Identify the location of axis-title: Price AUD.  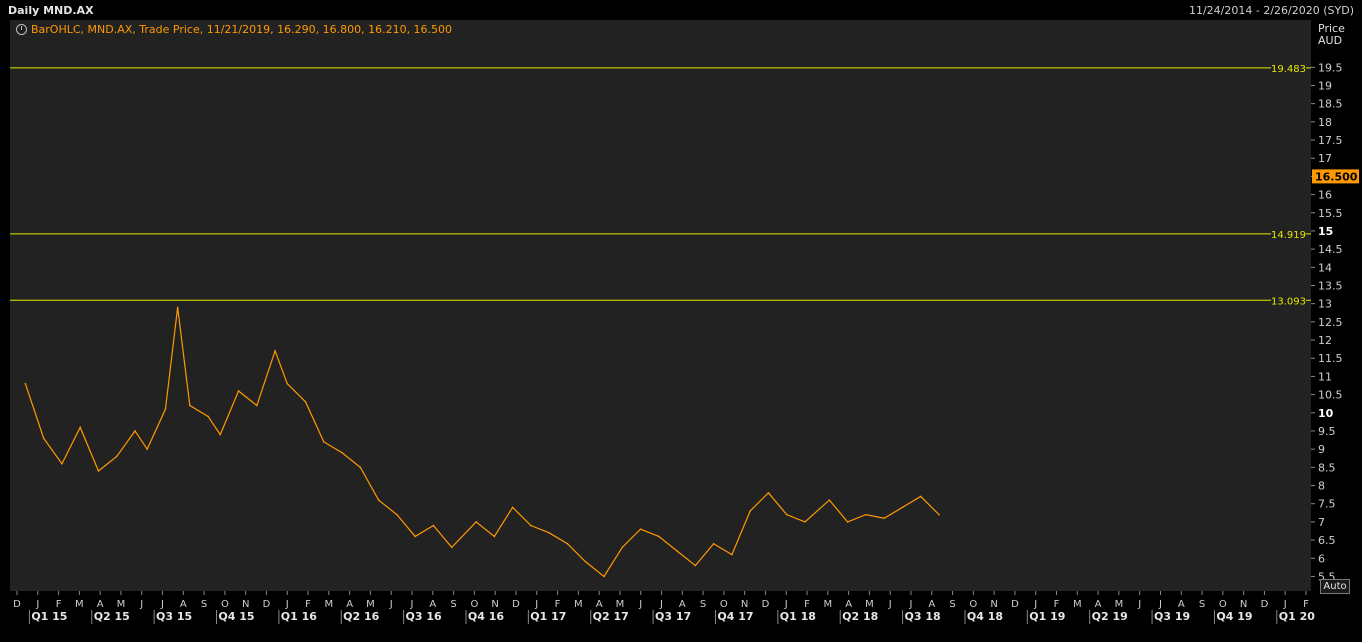
(1331, 35).